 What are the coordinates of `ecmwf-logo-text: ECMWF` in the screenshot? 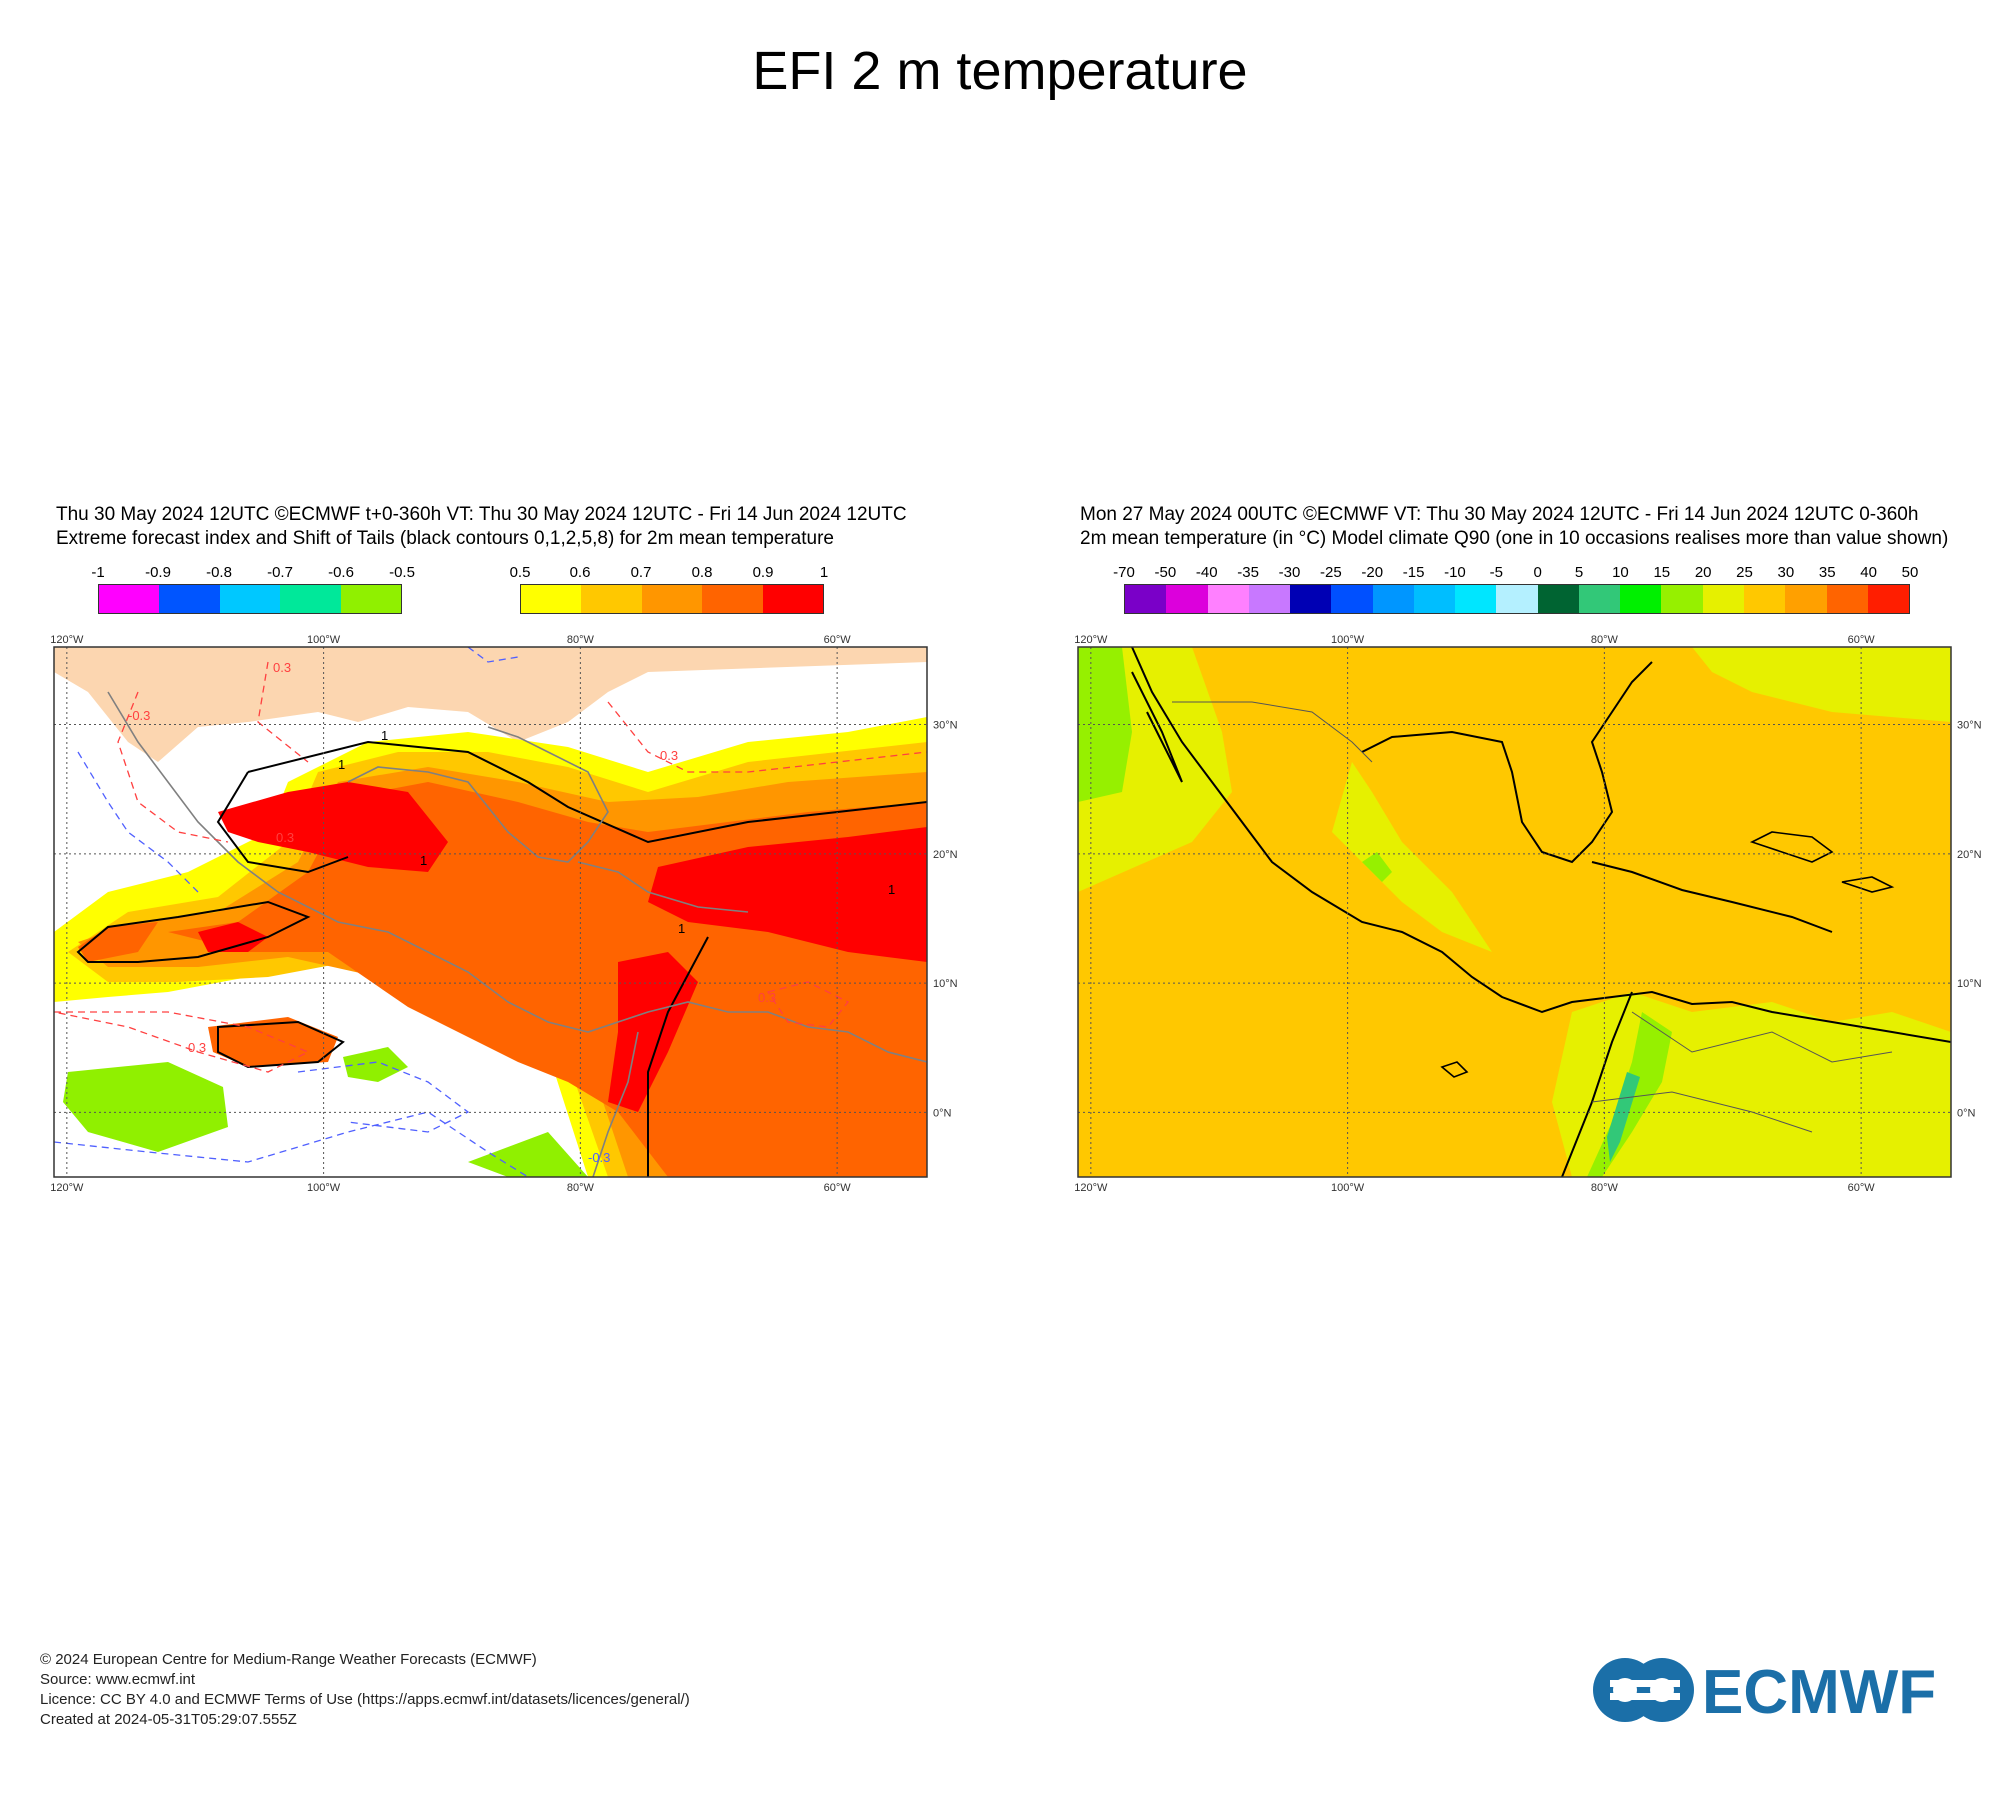 It's located at (1819, 1691).